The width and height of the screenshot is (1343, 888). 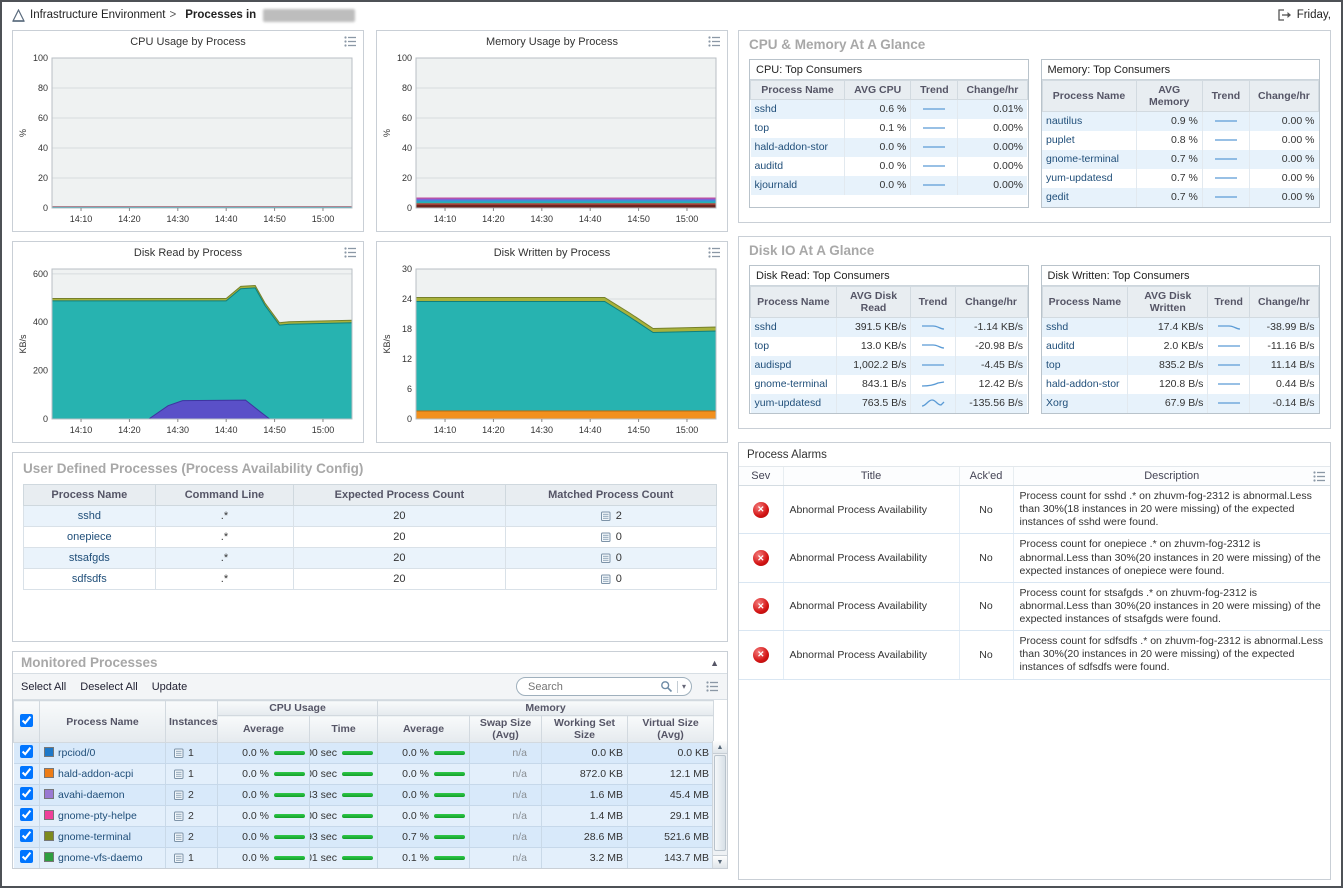 I want to click on column-header-severity: Sev, so click(x=761, y=476).